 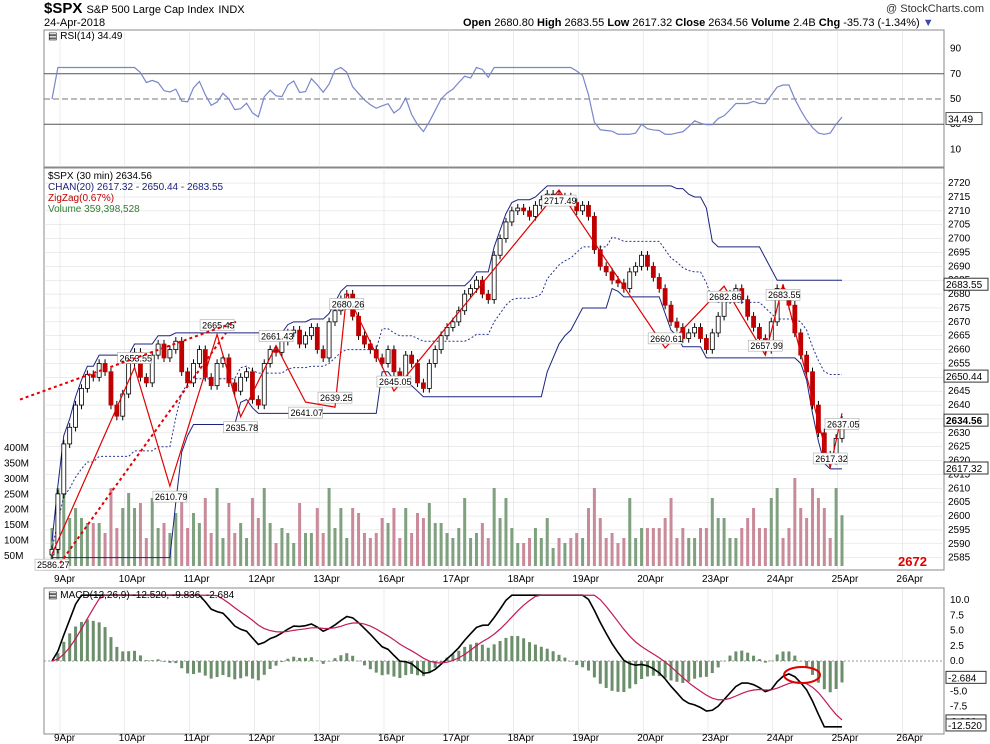 I want to click on price-tick-label: 2590, so click(x=959, y=544).